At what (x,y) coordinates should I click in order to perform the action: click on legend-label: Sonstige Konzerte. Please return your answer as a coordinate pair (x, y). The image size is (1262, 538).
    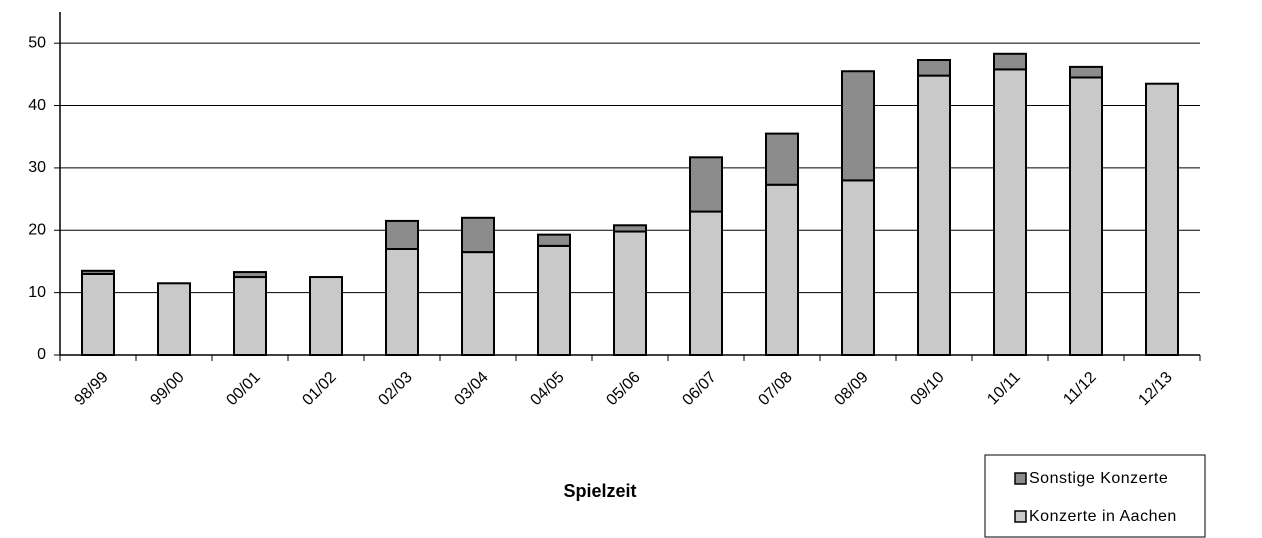
    Looking at the image, I should click on (1098, 478).